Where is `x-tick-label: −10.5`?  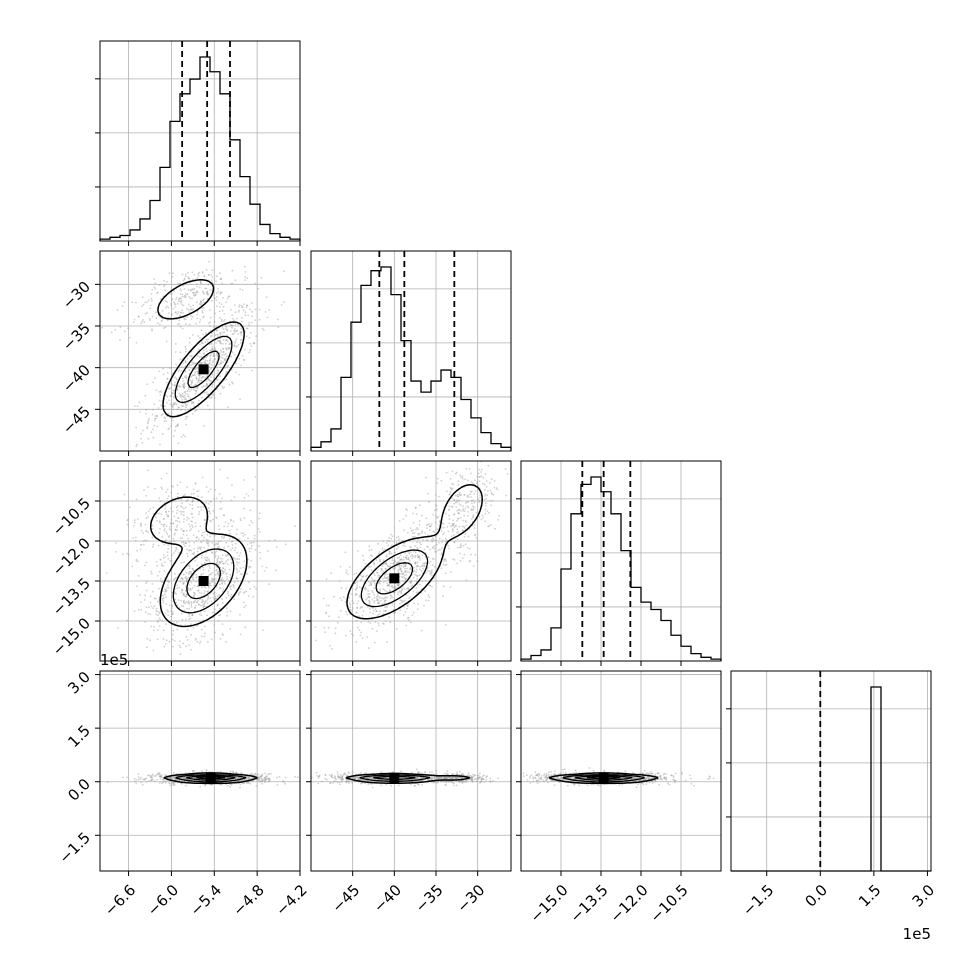
x-tick-label: −10.5 is located at coordinates (669, 903).